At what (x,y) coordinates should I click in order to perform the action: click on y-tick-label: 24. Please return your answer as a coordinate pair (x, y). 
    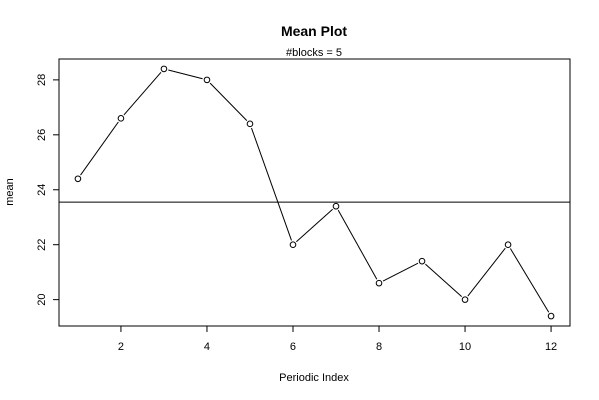
    Looking at the image, I should click on (42, 190).